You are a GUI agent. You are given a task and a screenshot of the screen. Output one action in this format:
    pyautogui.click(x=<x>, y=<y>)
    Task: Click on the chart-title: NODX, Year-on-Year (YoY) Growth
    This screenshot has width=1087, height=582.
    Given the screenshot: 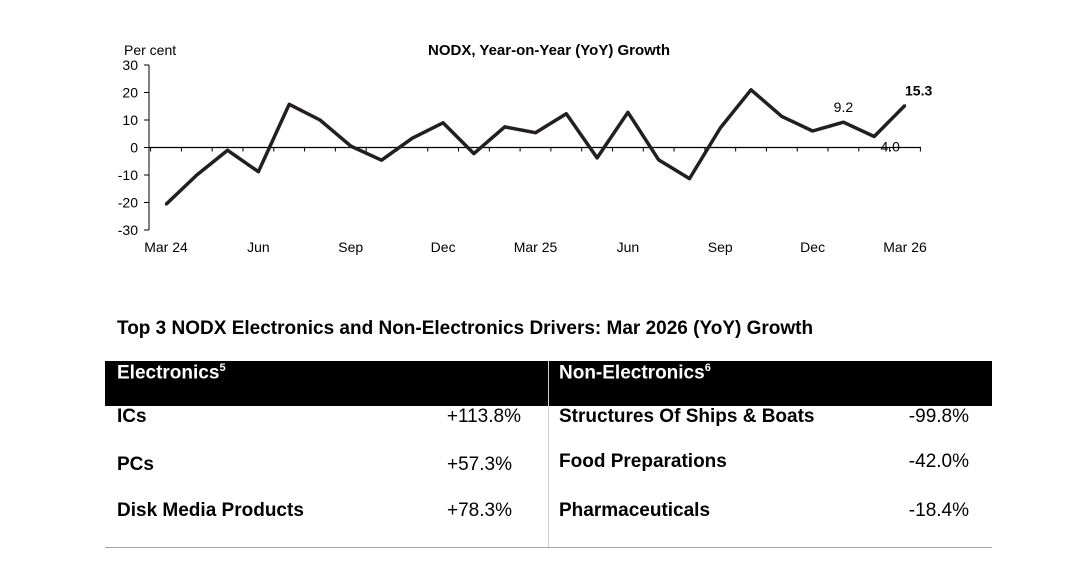 What is the action you would take?
    pyautogui.click(x=549, y=50)
    